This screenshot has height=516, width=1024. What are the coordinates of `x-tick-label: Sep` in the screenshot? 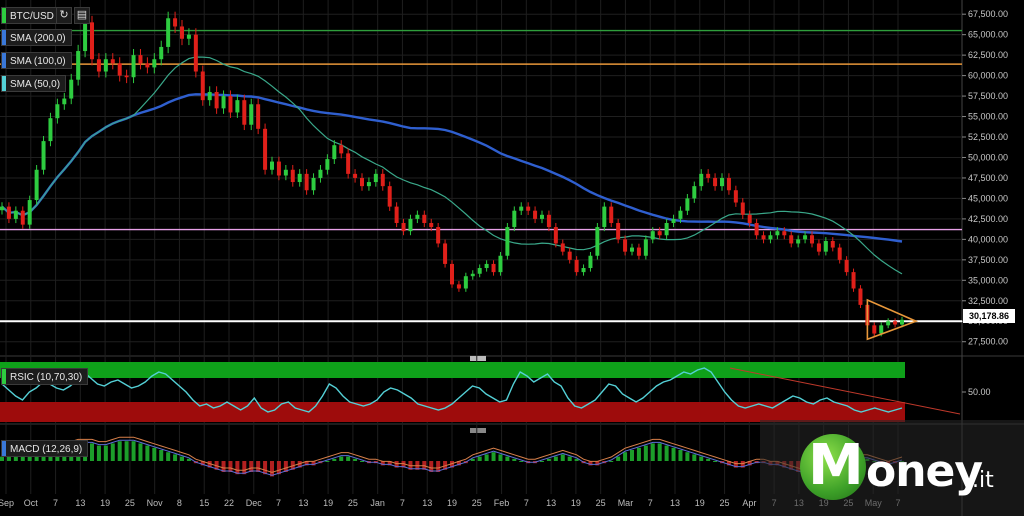 It's located at (7, 503).